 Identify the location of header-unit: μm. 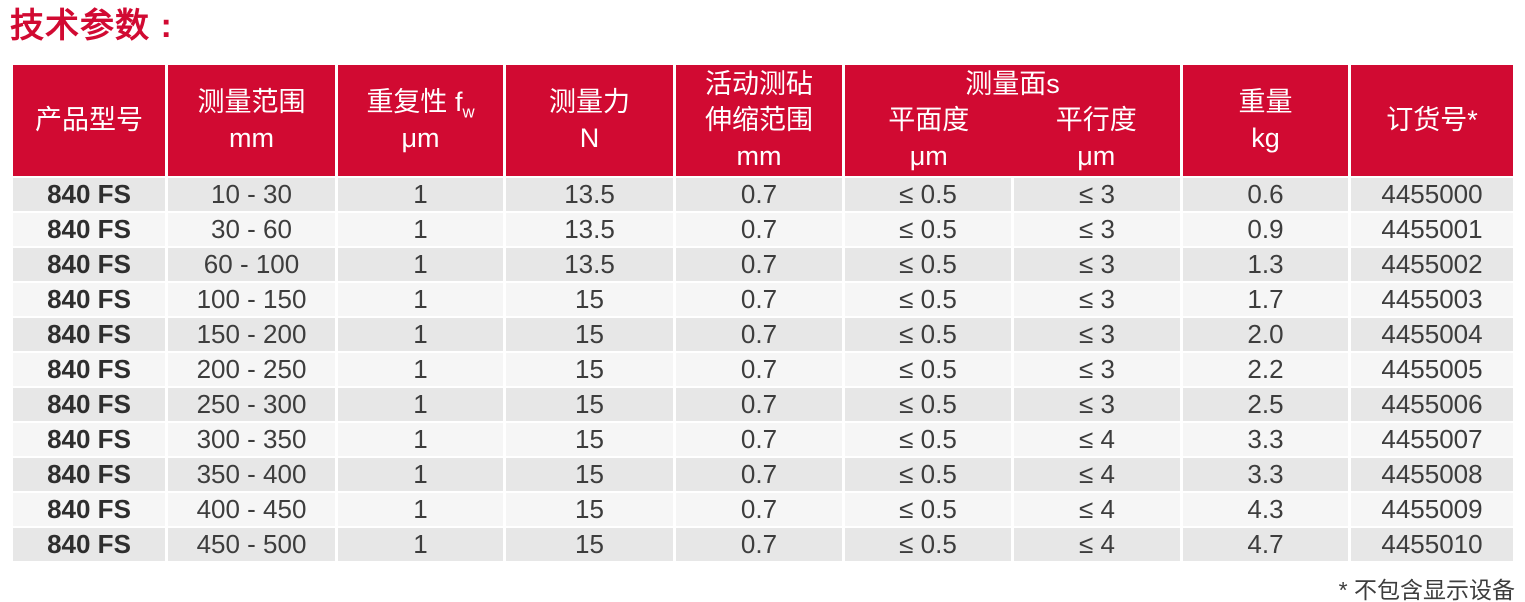
(420, 138).